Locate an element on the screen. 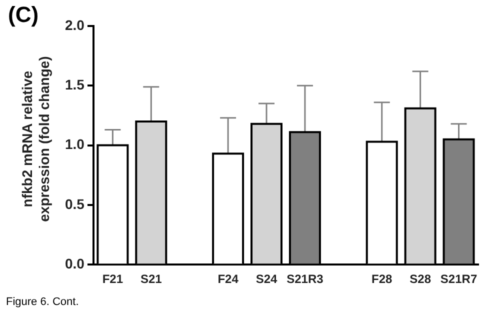  x-tick-label: F24 is located at coordinates (228, 279).